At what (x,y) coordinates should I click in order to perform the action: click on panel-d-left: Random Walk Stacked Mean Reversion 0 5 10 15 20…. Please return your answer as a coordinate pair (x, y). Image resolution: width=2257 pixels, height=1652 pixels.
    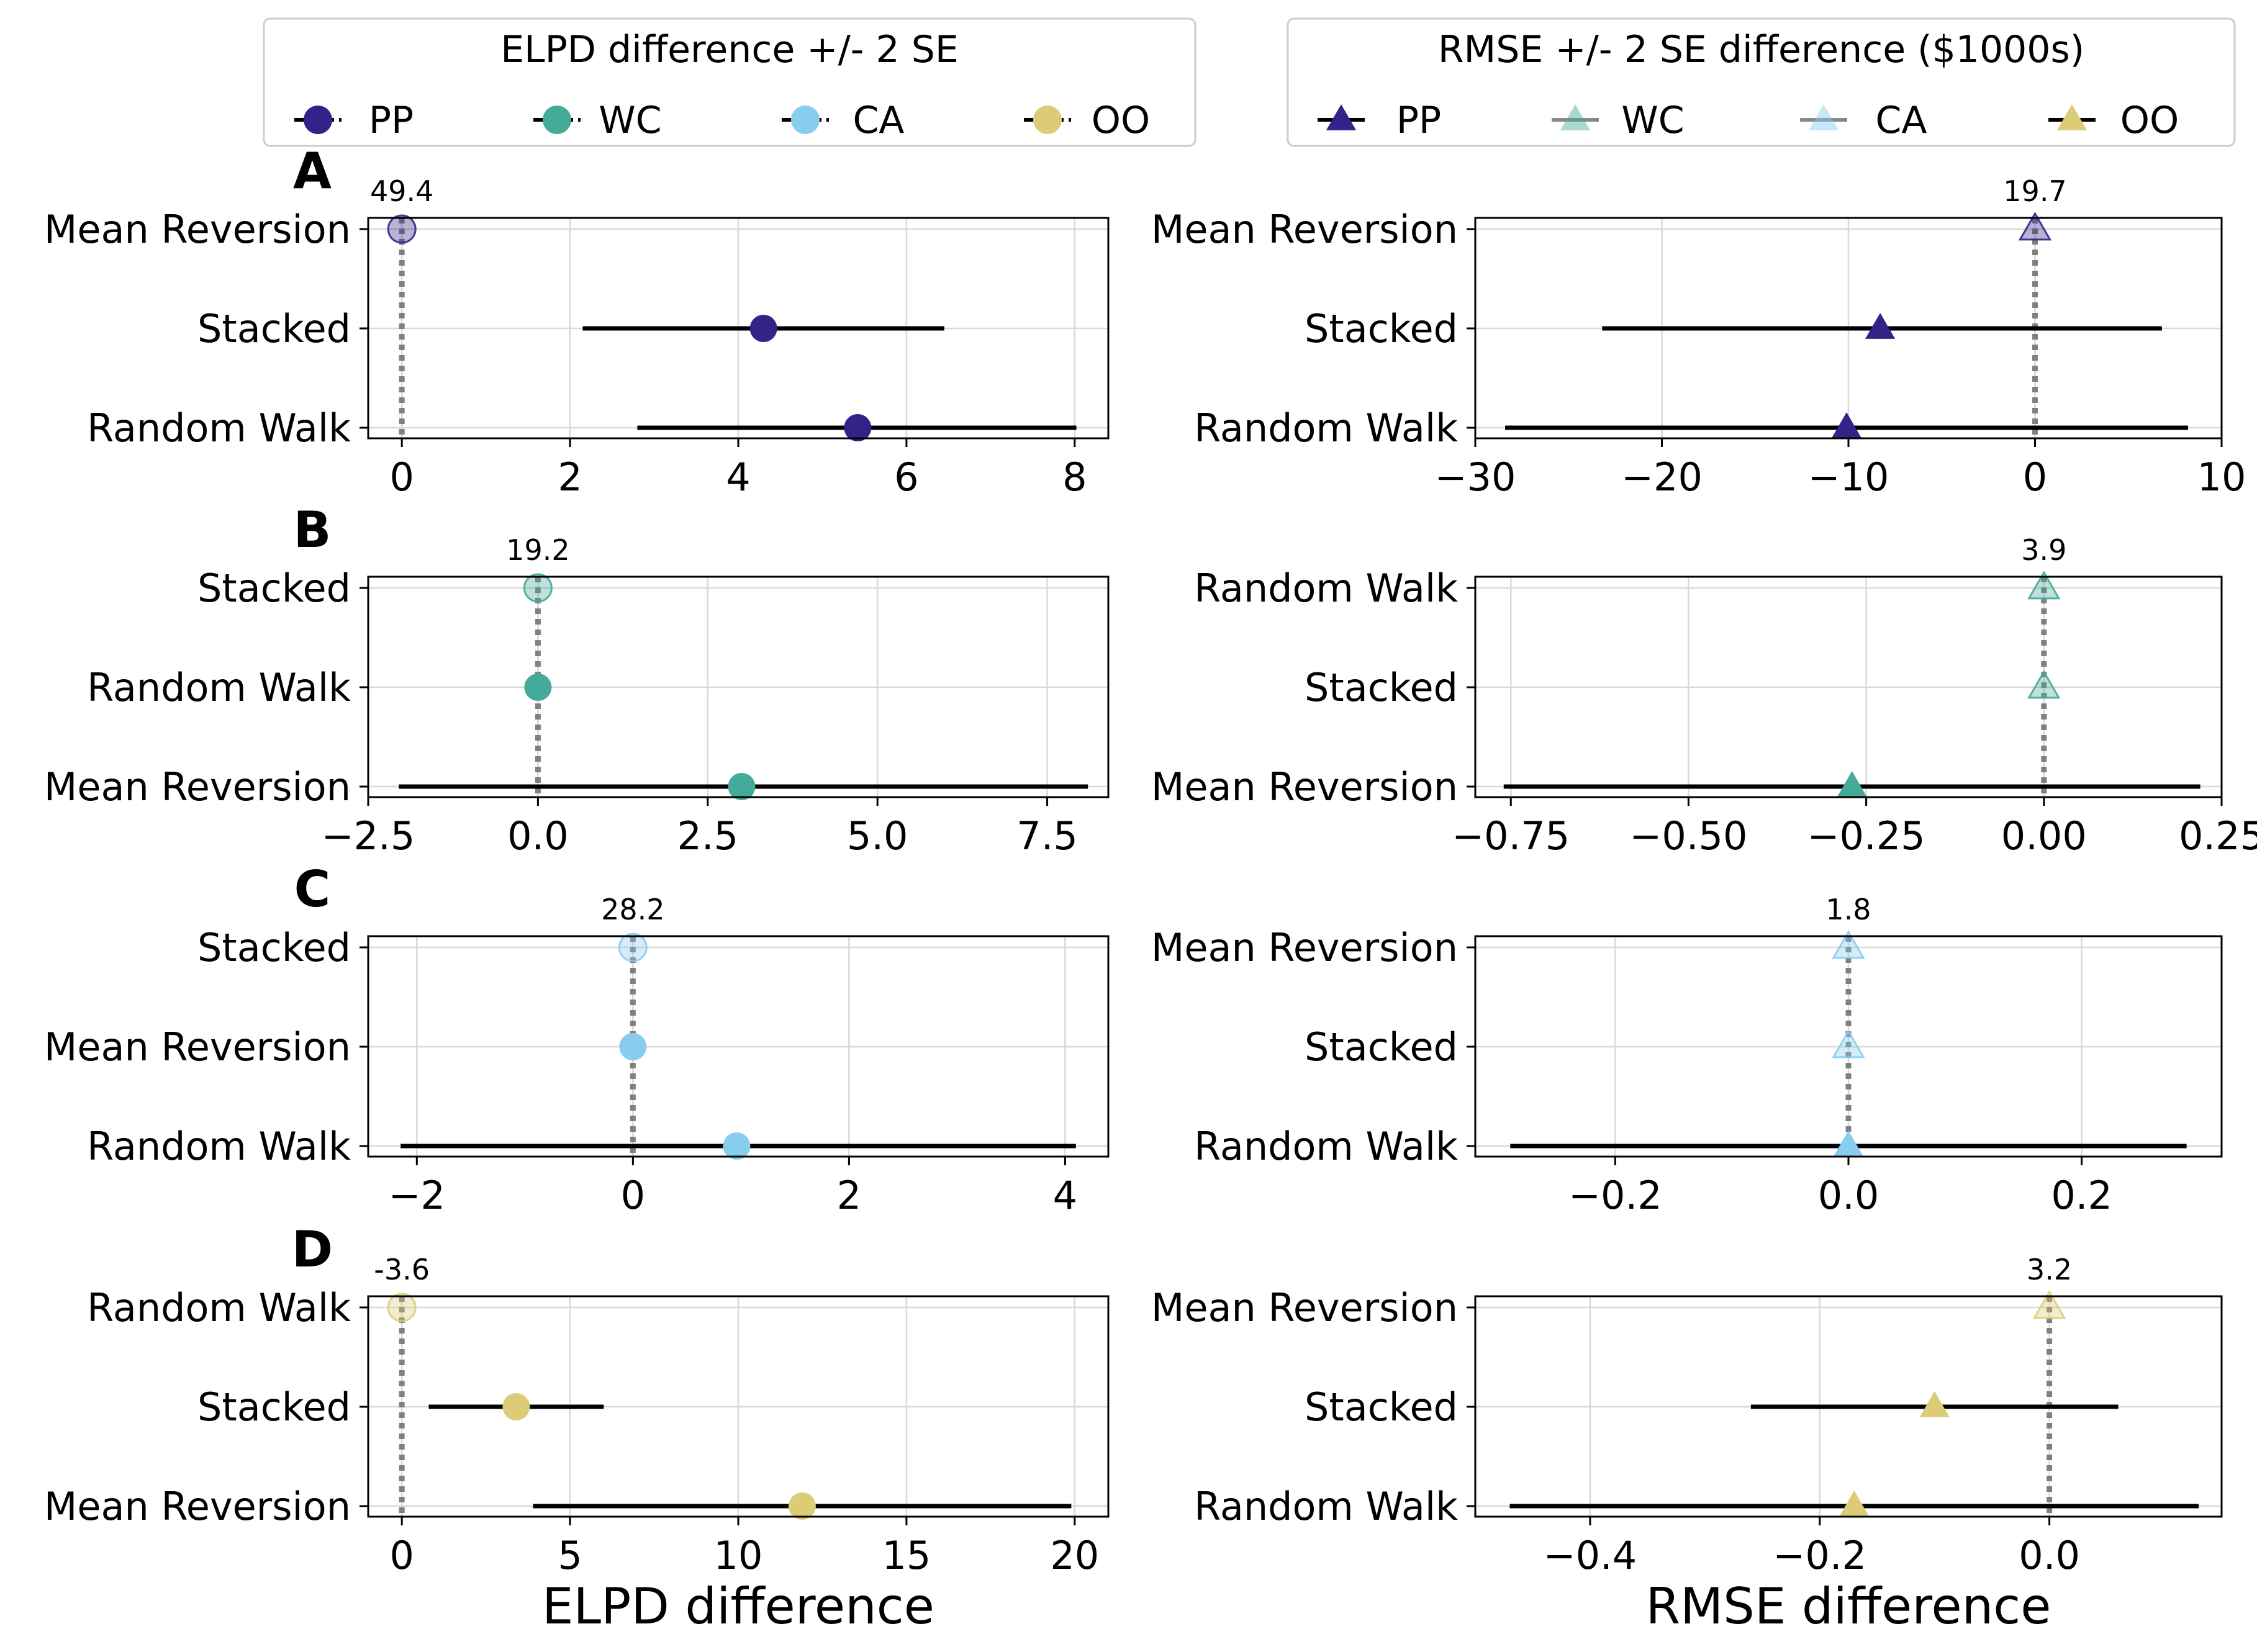
    Looking at the image, I should click on (577, 1399).